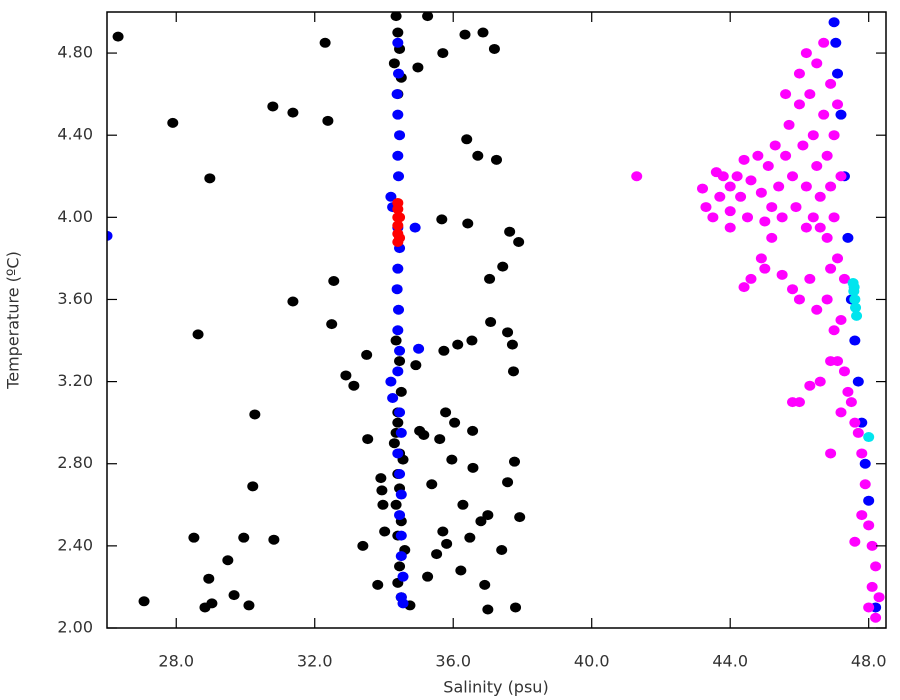 The height and width of the screenshot is (700, 900). What do you see at coordinates (75, 544) in the screenshot?
I see `y-tick-label: 2.40` at bounding box center [75, 544].